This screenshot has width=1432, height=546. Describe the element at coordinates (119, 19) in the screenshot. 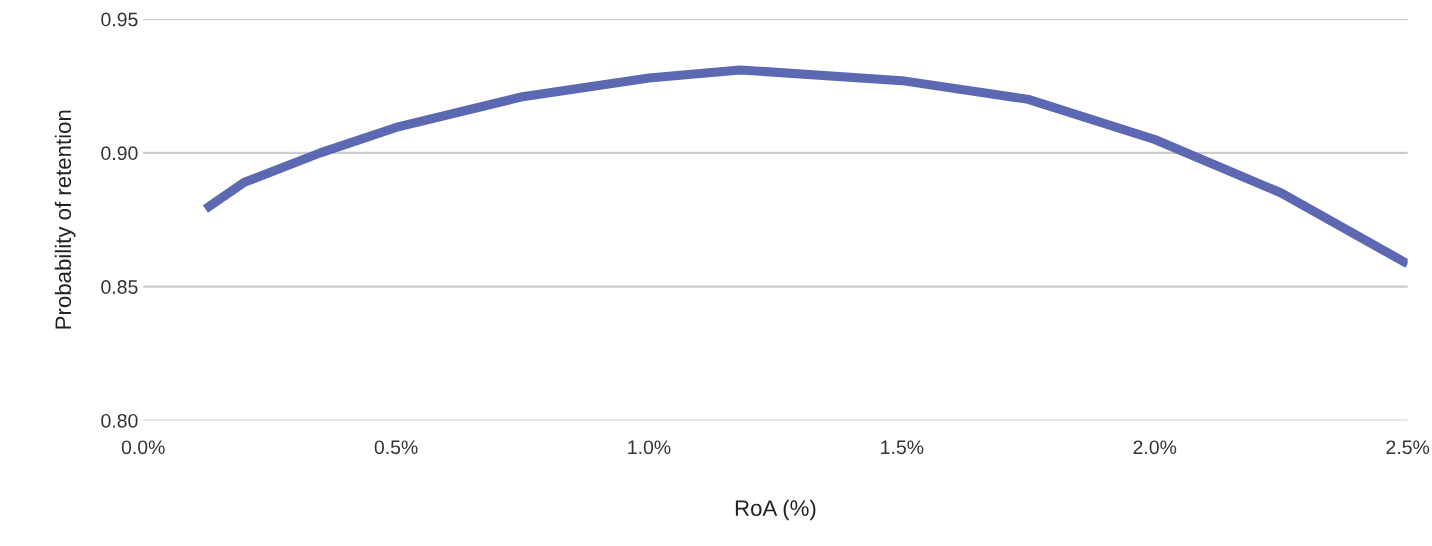

I see `y-tick-label: 0.95` at that location.